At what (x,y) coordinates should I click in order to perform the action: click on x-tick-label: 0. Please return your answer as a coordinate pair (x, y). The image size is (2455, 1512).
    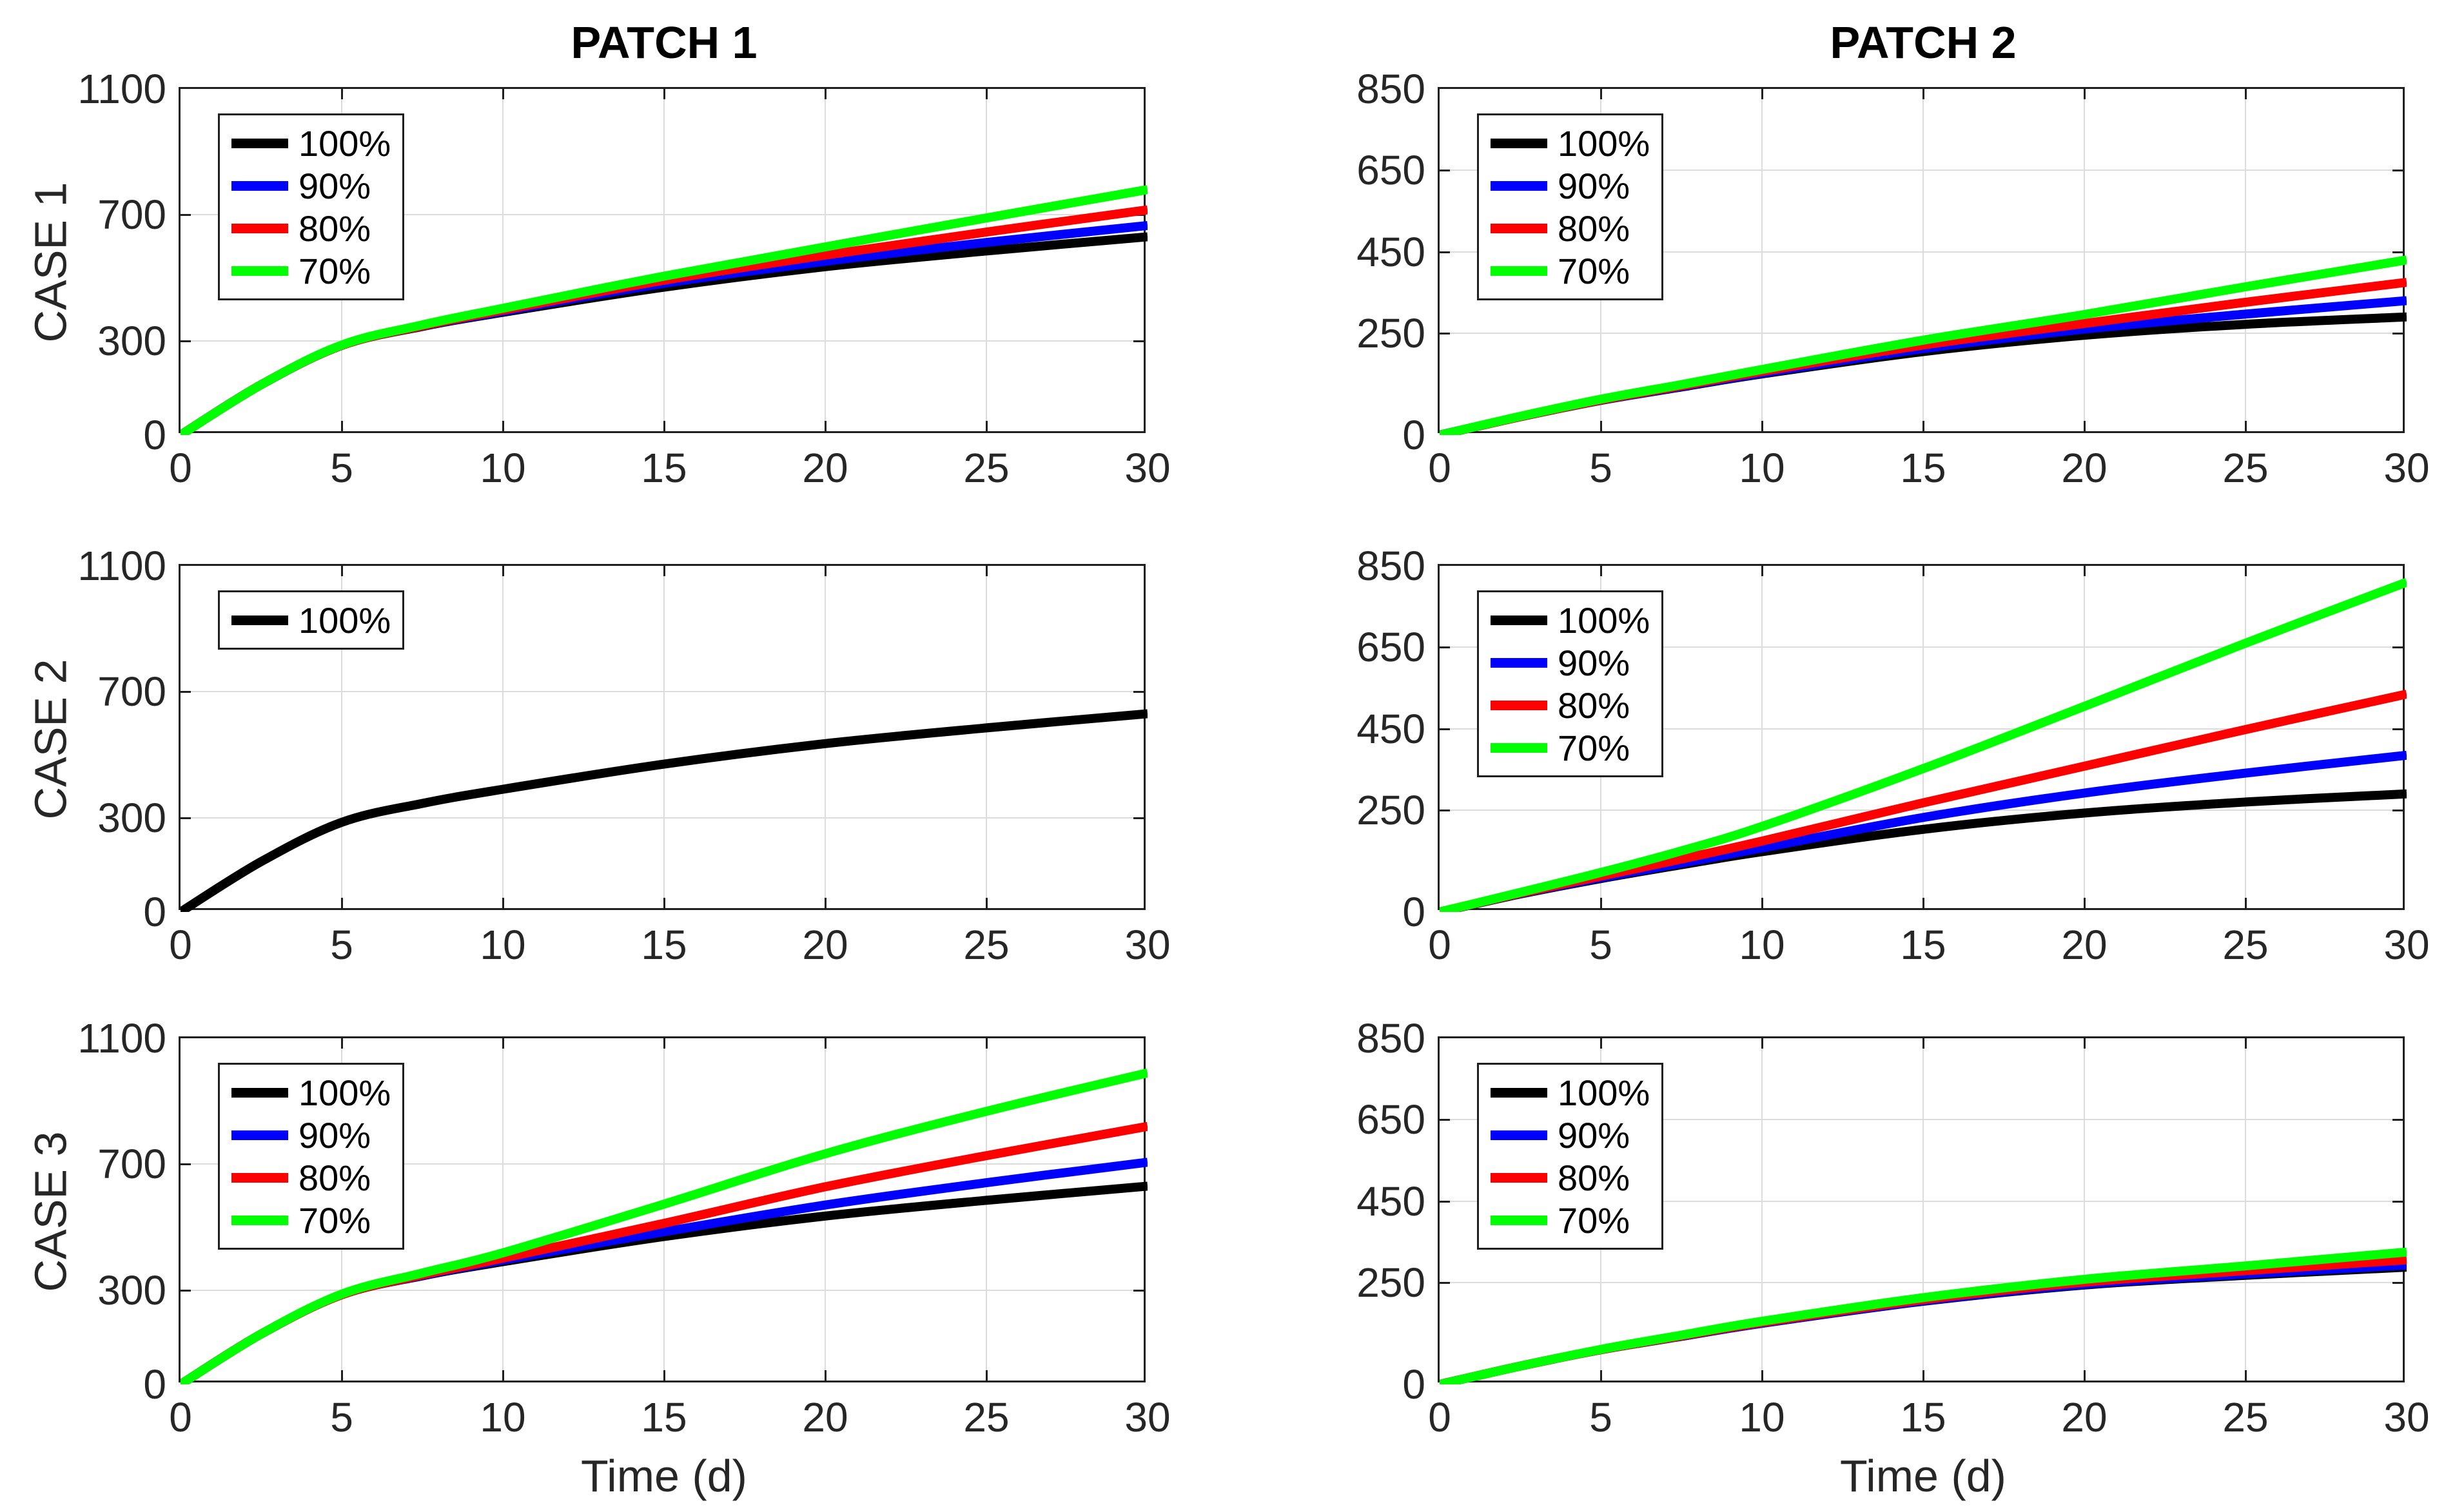
    Looking at the image, I should click on (180, 945).